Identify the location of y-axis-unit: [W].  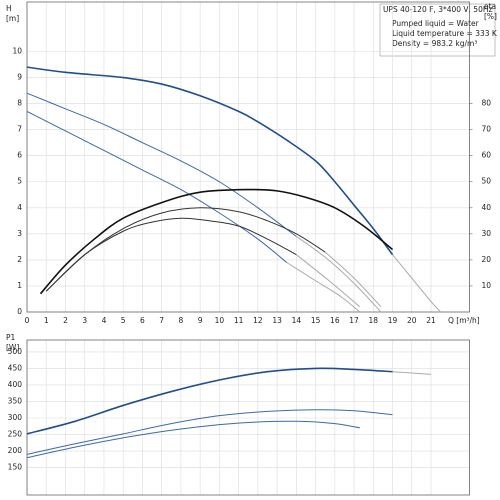
(12, 347).